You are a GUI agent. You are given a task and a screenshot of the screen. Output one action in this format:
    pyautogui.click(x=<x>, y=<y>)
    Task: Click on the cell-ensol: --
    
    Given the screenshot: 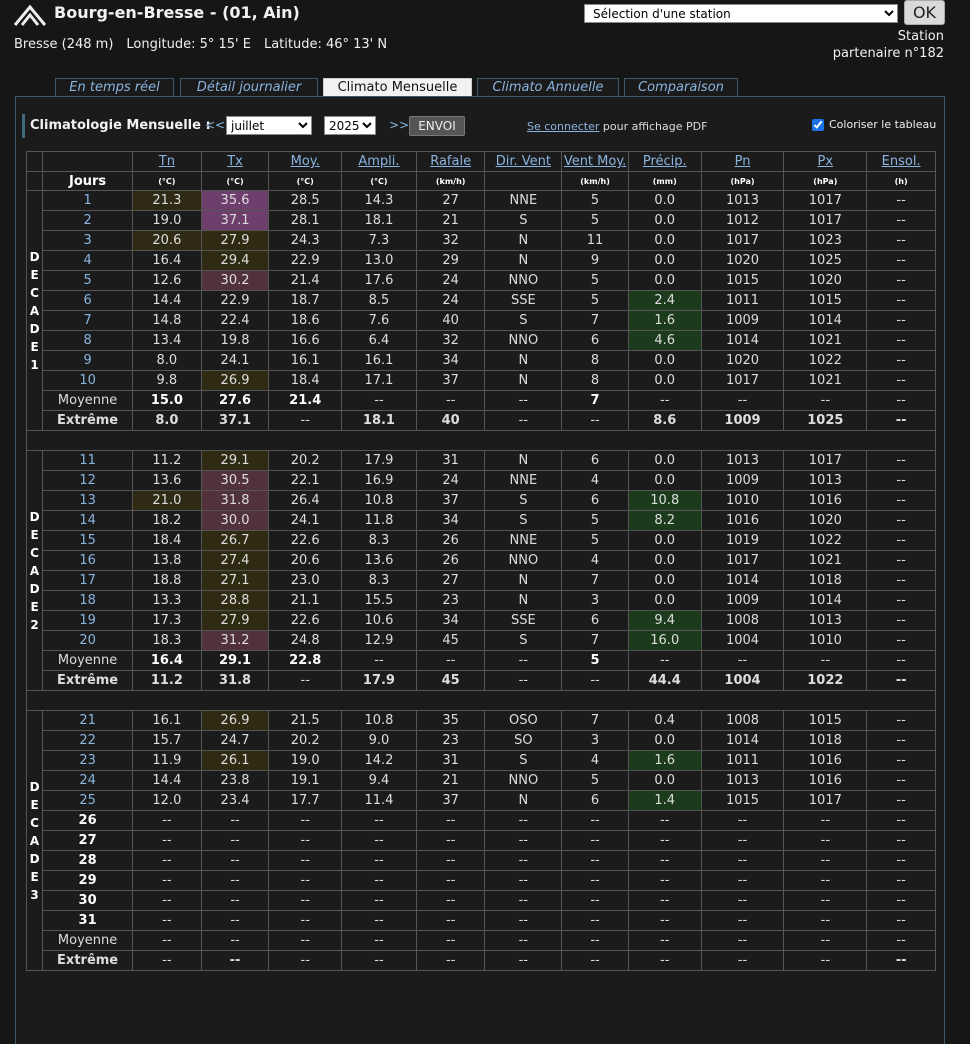 What is the action you would take?
    pyautogui.click(x=901, y=860)
    